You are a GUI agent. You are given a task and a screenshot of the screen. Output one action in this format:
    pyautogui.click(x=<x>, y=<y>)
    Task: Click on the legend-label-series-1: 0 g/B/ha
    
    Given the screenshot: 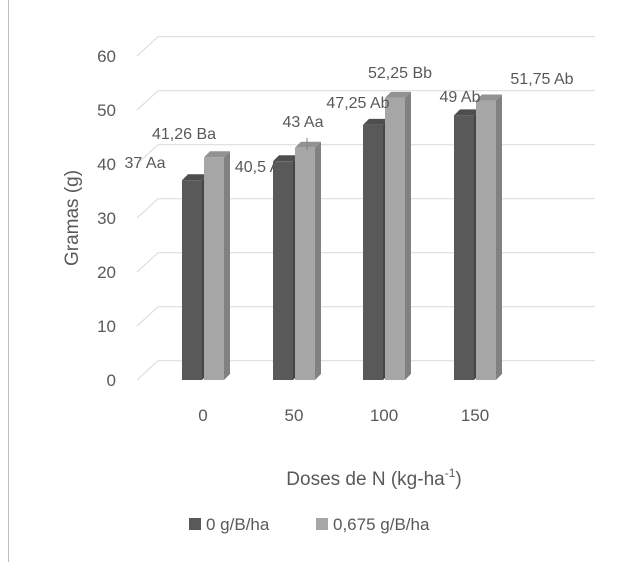 What is the action you would take?
    pyautogui.click(x=238, y=524)
    